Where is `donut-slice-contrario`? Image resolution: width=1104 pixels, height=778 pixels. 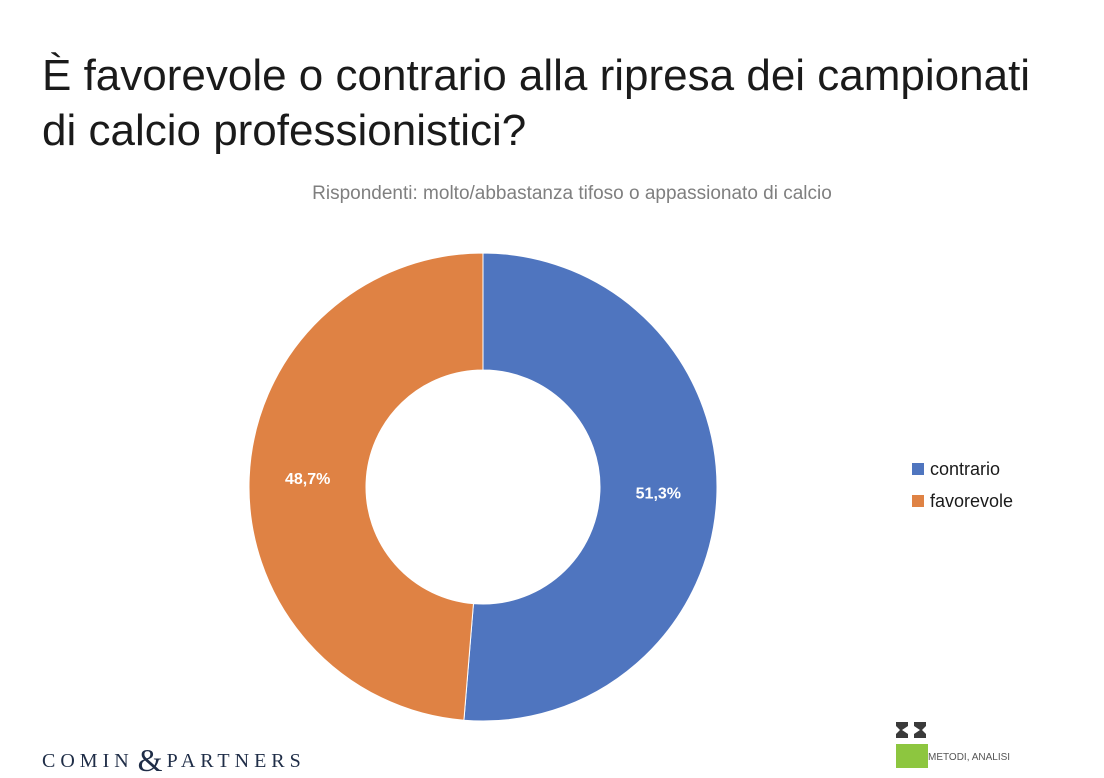 donut-slice-contrario is located at coordinates (590, 487).